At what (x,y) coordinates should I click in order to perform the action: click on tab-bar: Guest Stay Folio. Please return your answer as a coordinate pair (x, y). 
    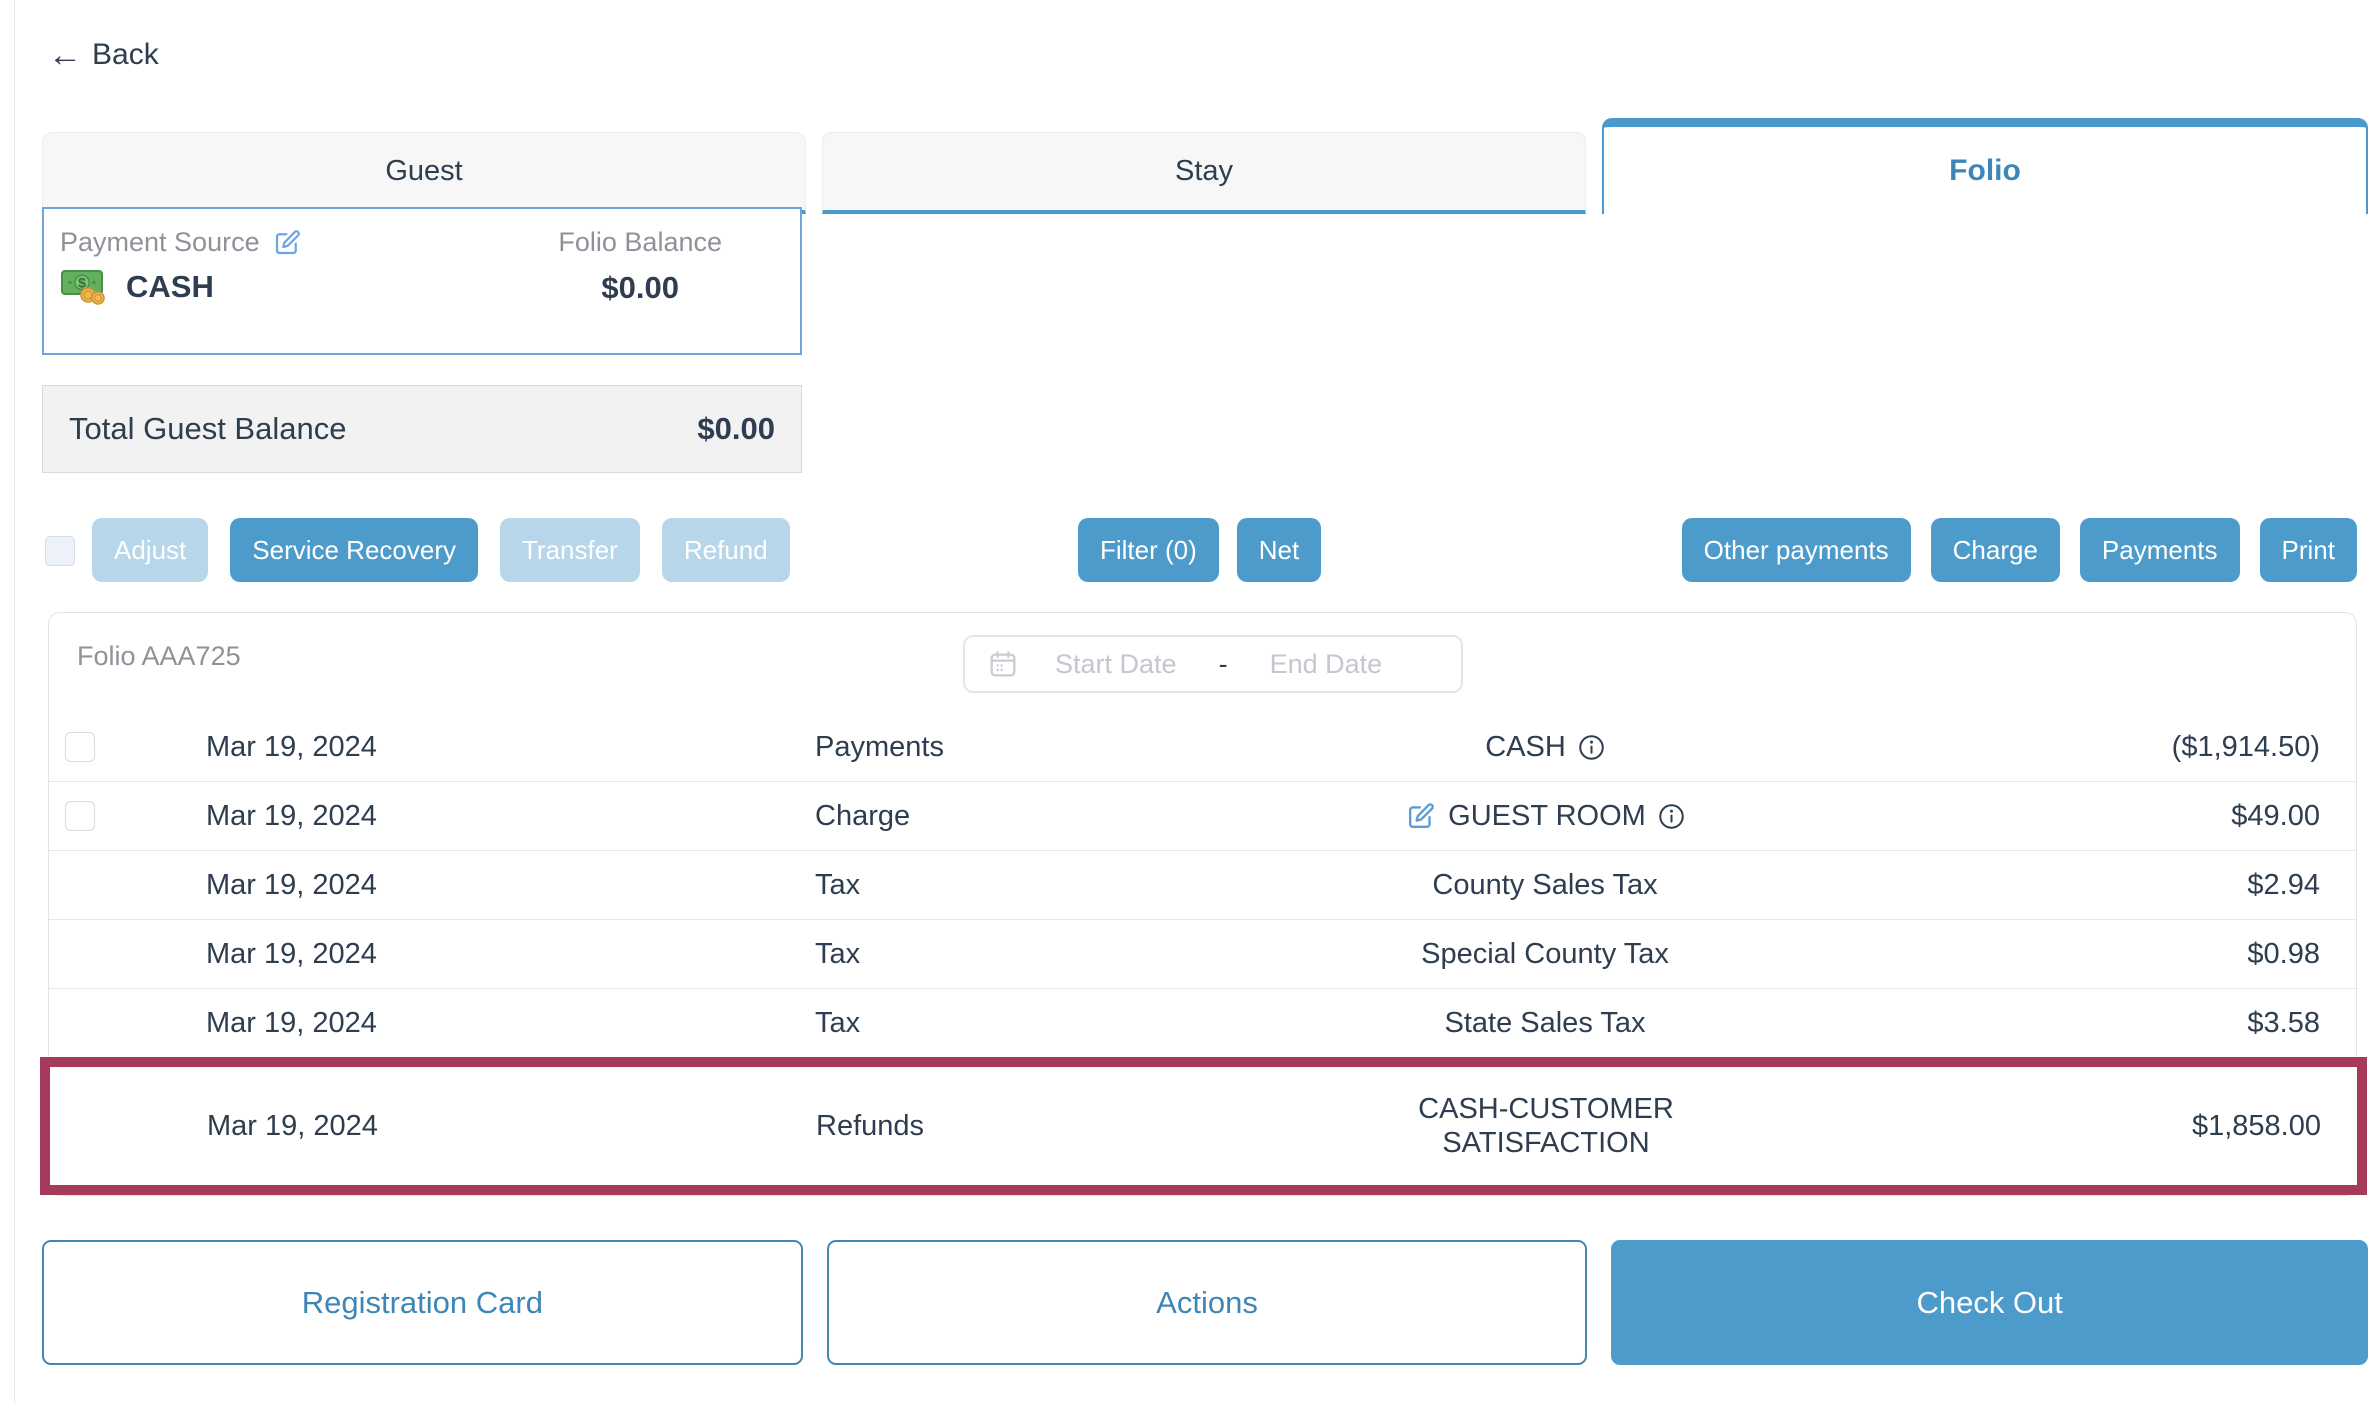
    Looking at the image, I should click on (1205, 166).